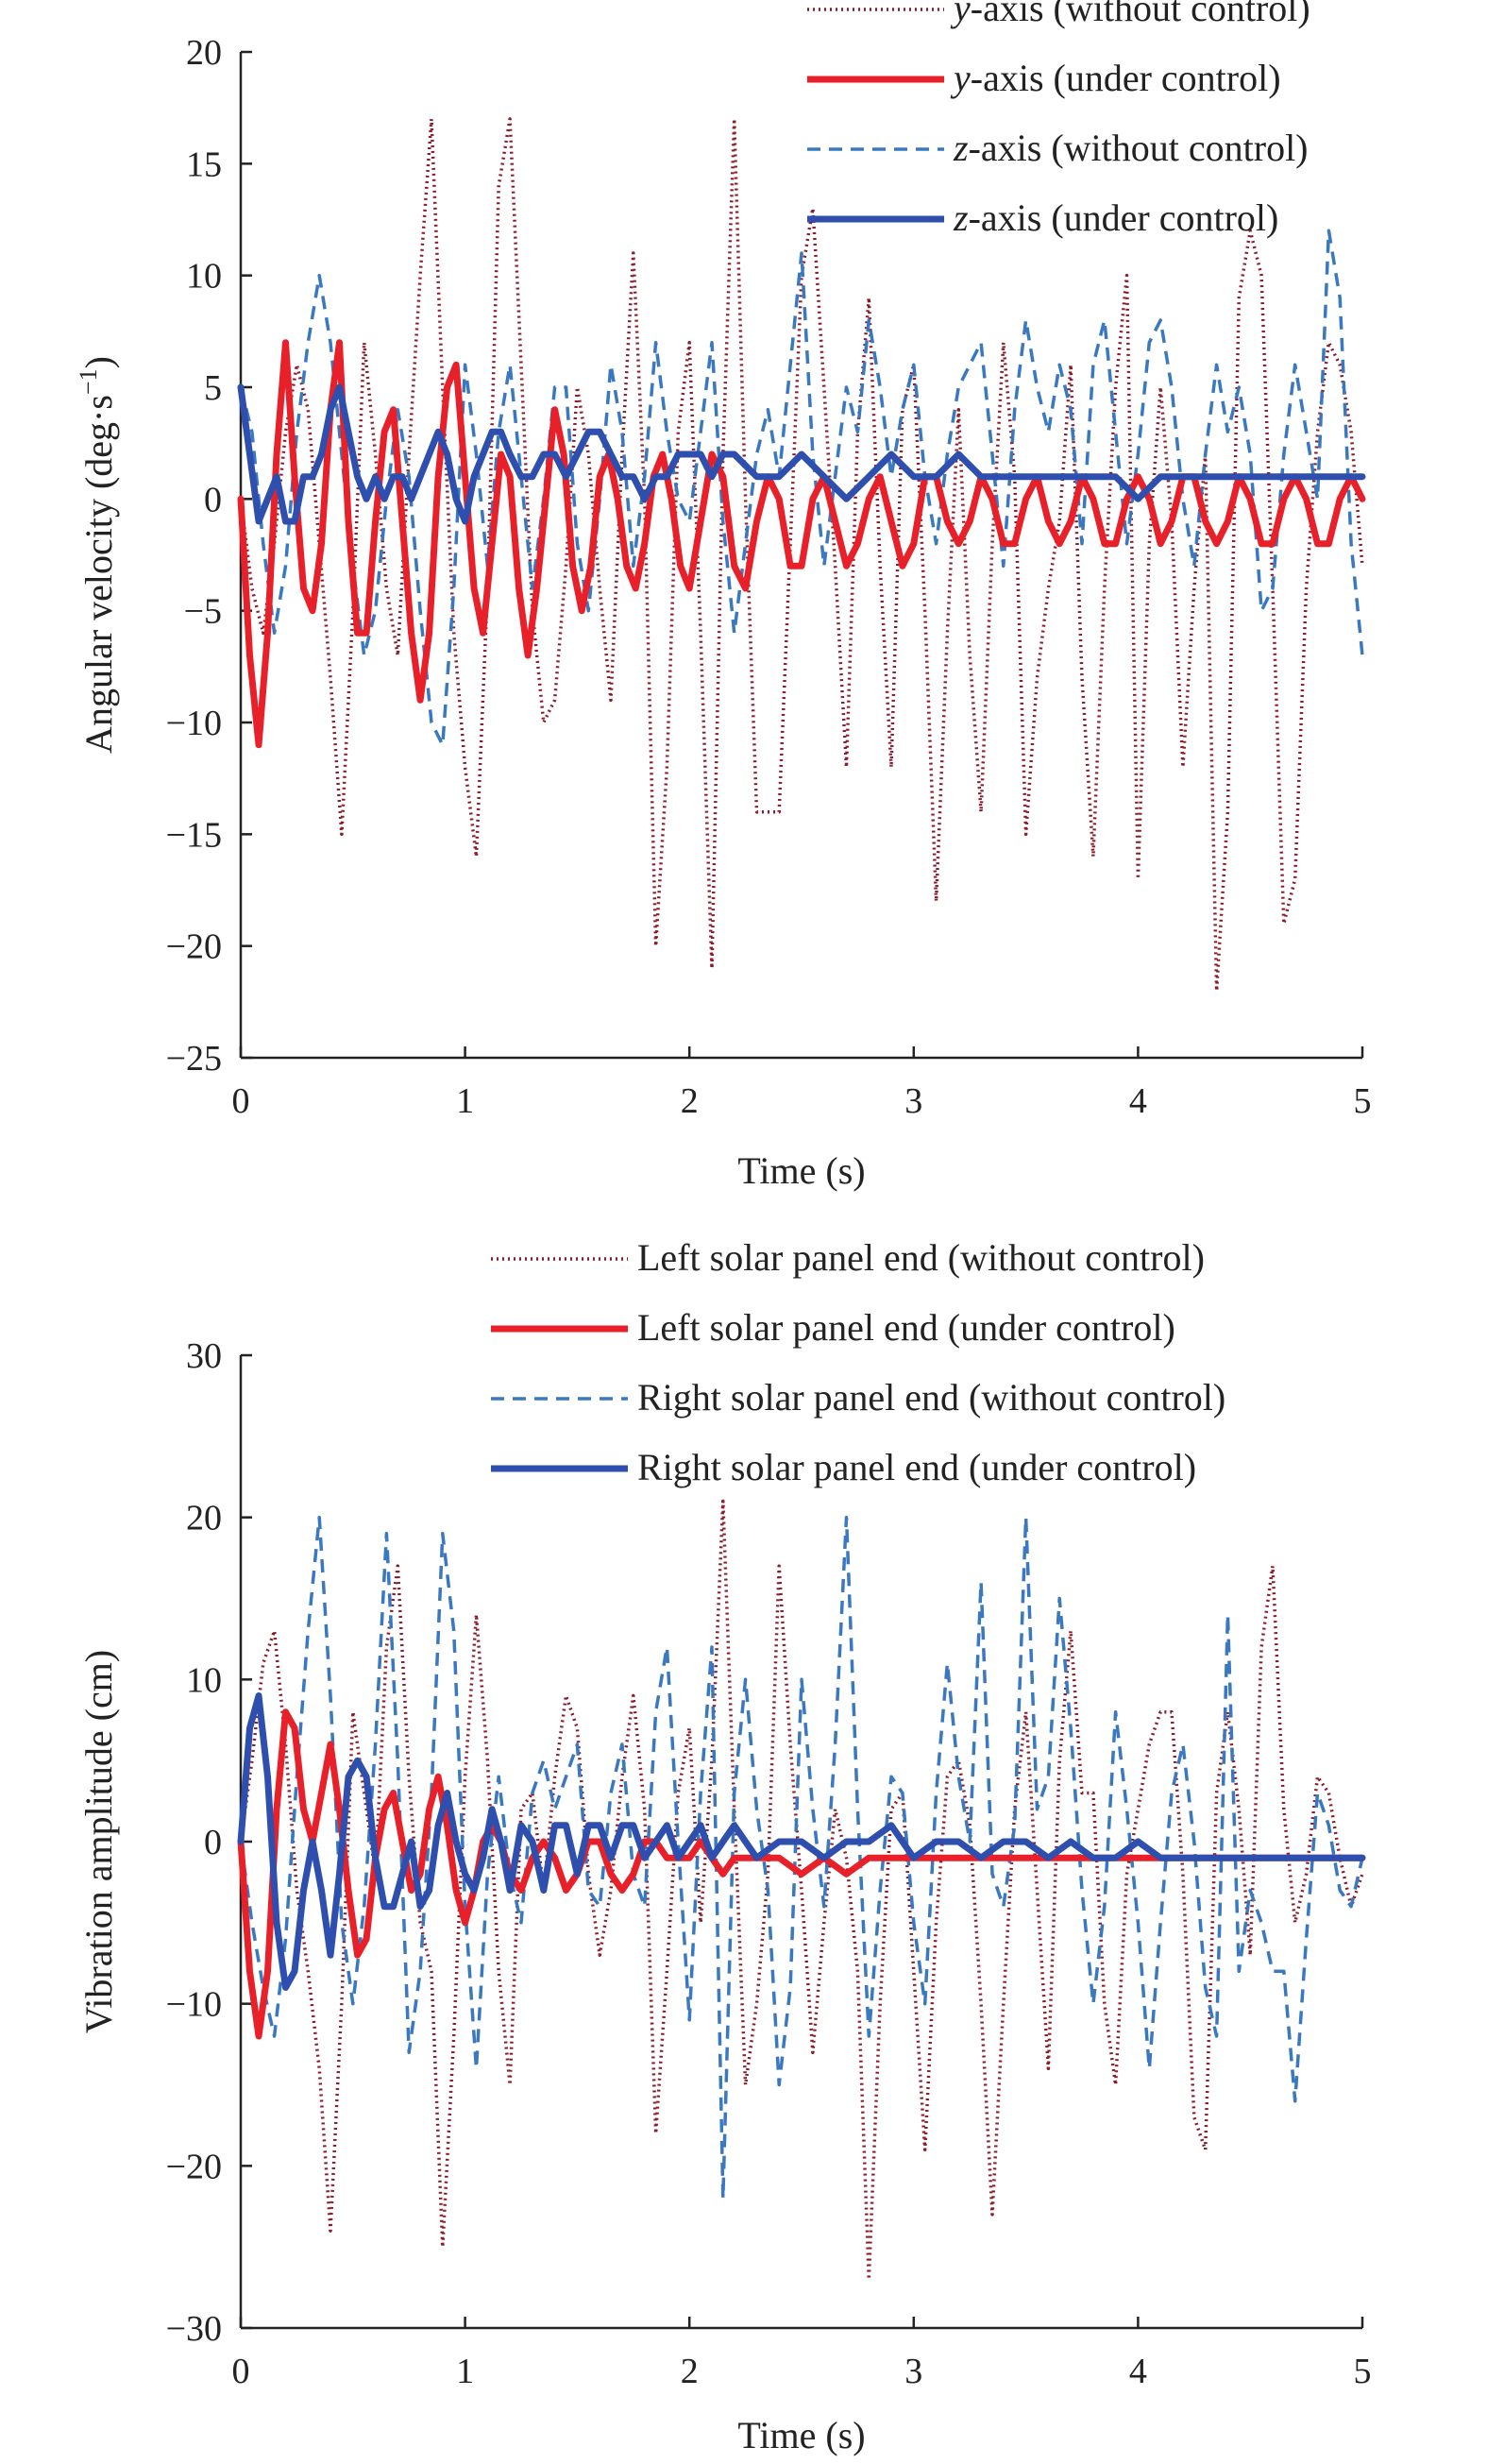 This screenshot has height=2464, width=1487. Describe the element at coordinates (204, 1356) in the screenshot. I see `y-tick-label: 30` at that location.